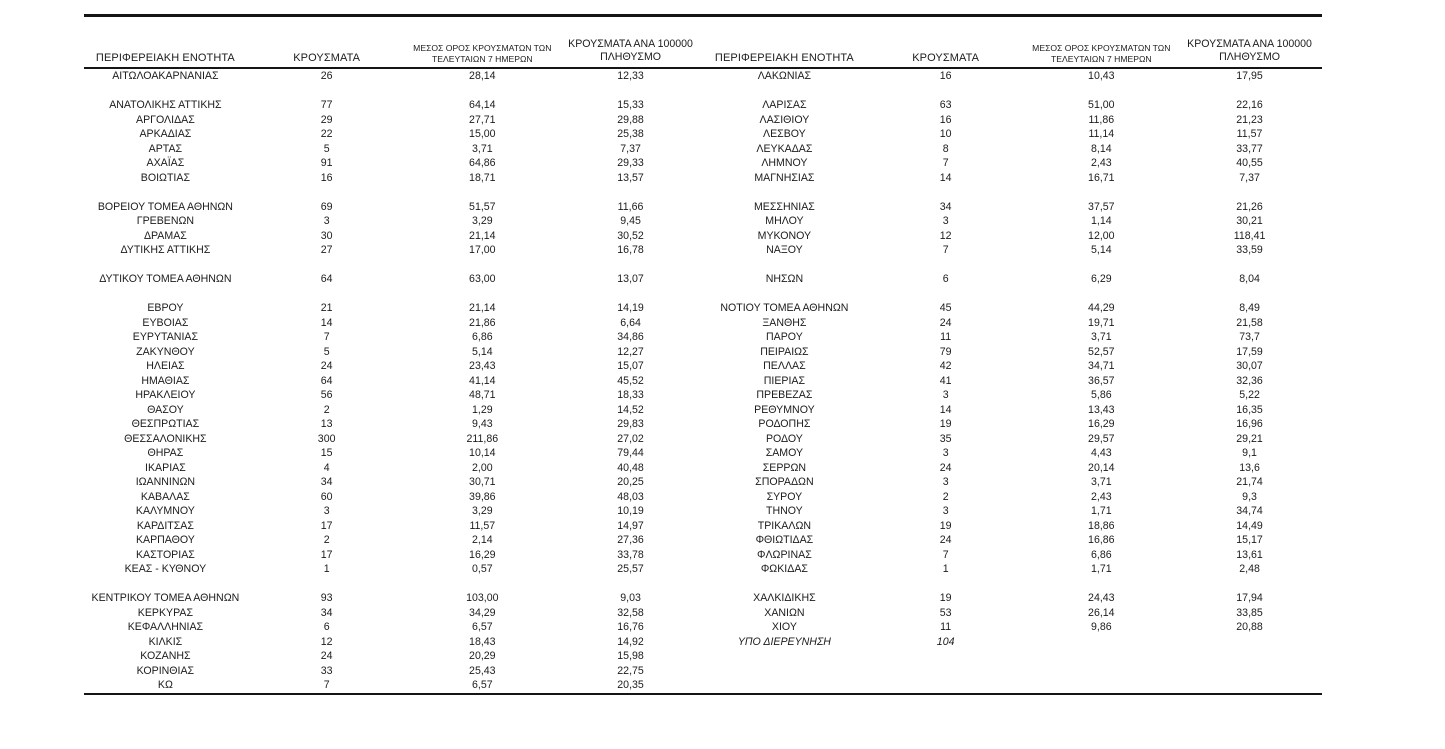 The height and width of the screenshot is (749, 1445). What do you see at coordinates (326, 163) in the screenshot?
I see `cases-cell: 91` at bounding box center [326, 163].